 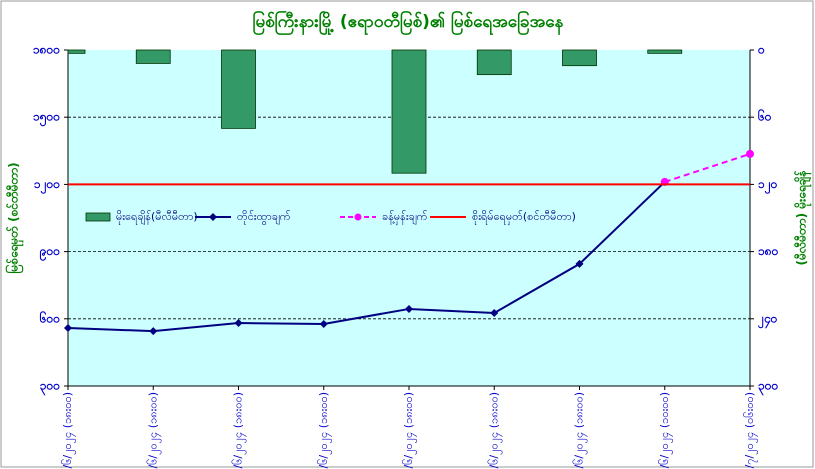 What do you see at coordinates (46, 119) in the screenshot?
I see `y-tick-label: ၁၅၀၀` at bounding box center [46, 119].